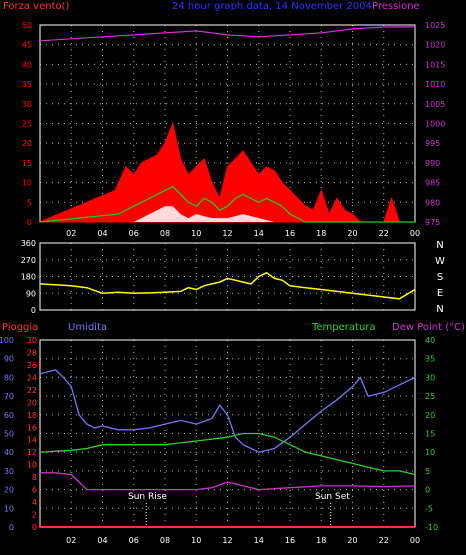  I want to click on pressure-tick-label: 1010, so click(435, 84).